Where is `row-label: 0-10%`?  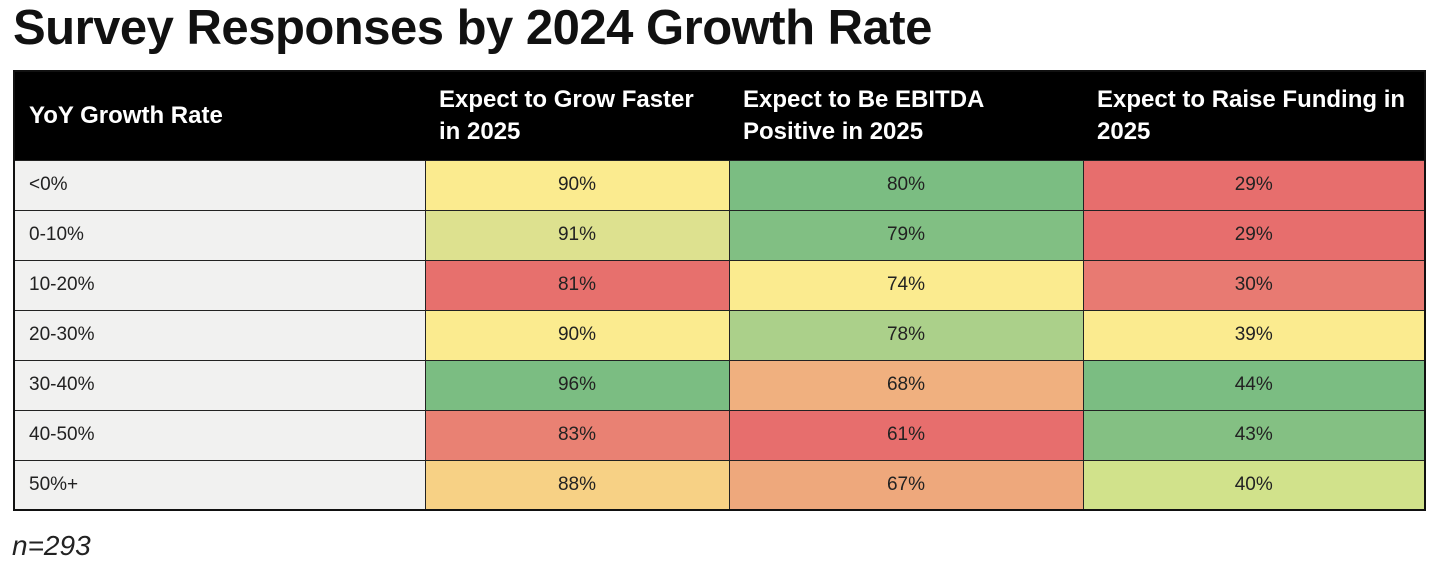 row-label: 0-10% is located at coordinates (219, 234).